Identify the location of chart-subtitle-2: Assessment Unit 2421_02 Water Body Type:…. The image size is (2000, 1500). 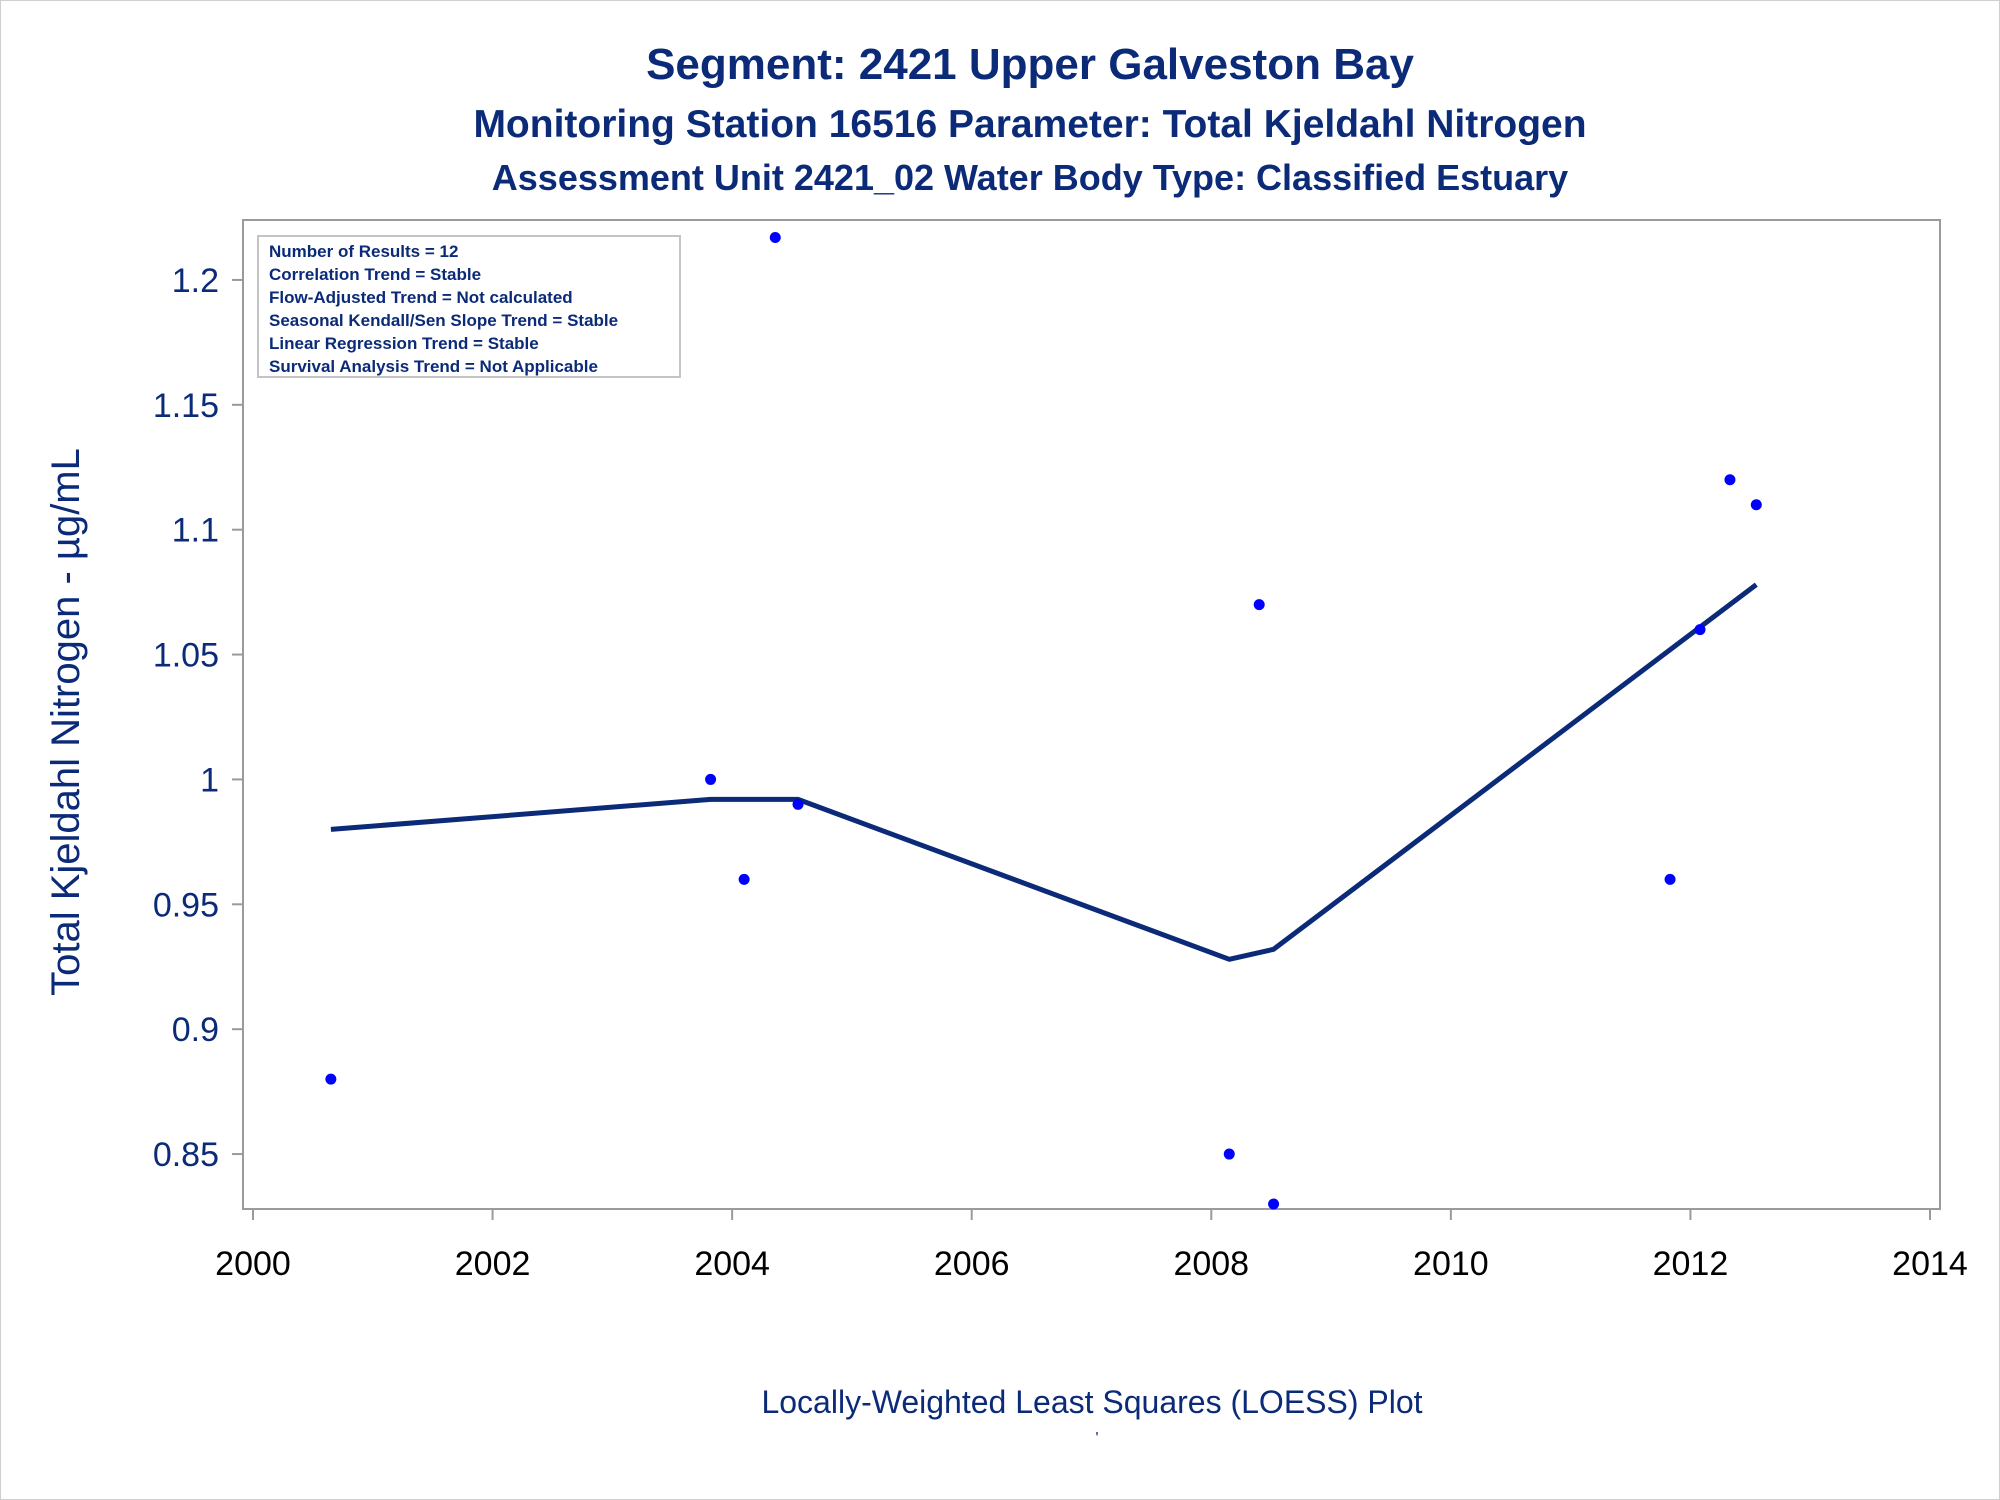
(1030, 177).